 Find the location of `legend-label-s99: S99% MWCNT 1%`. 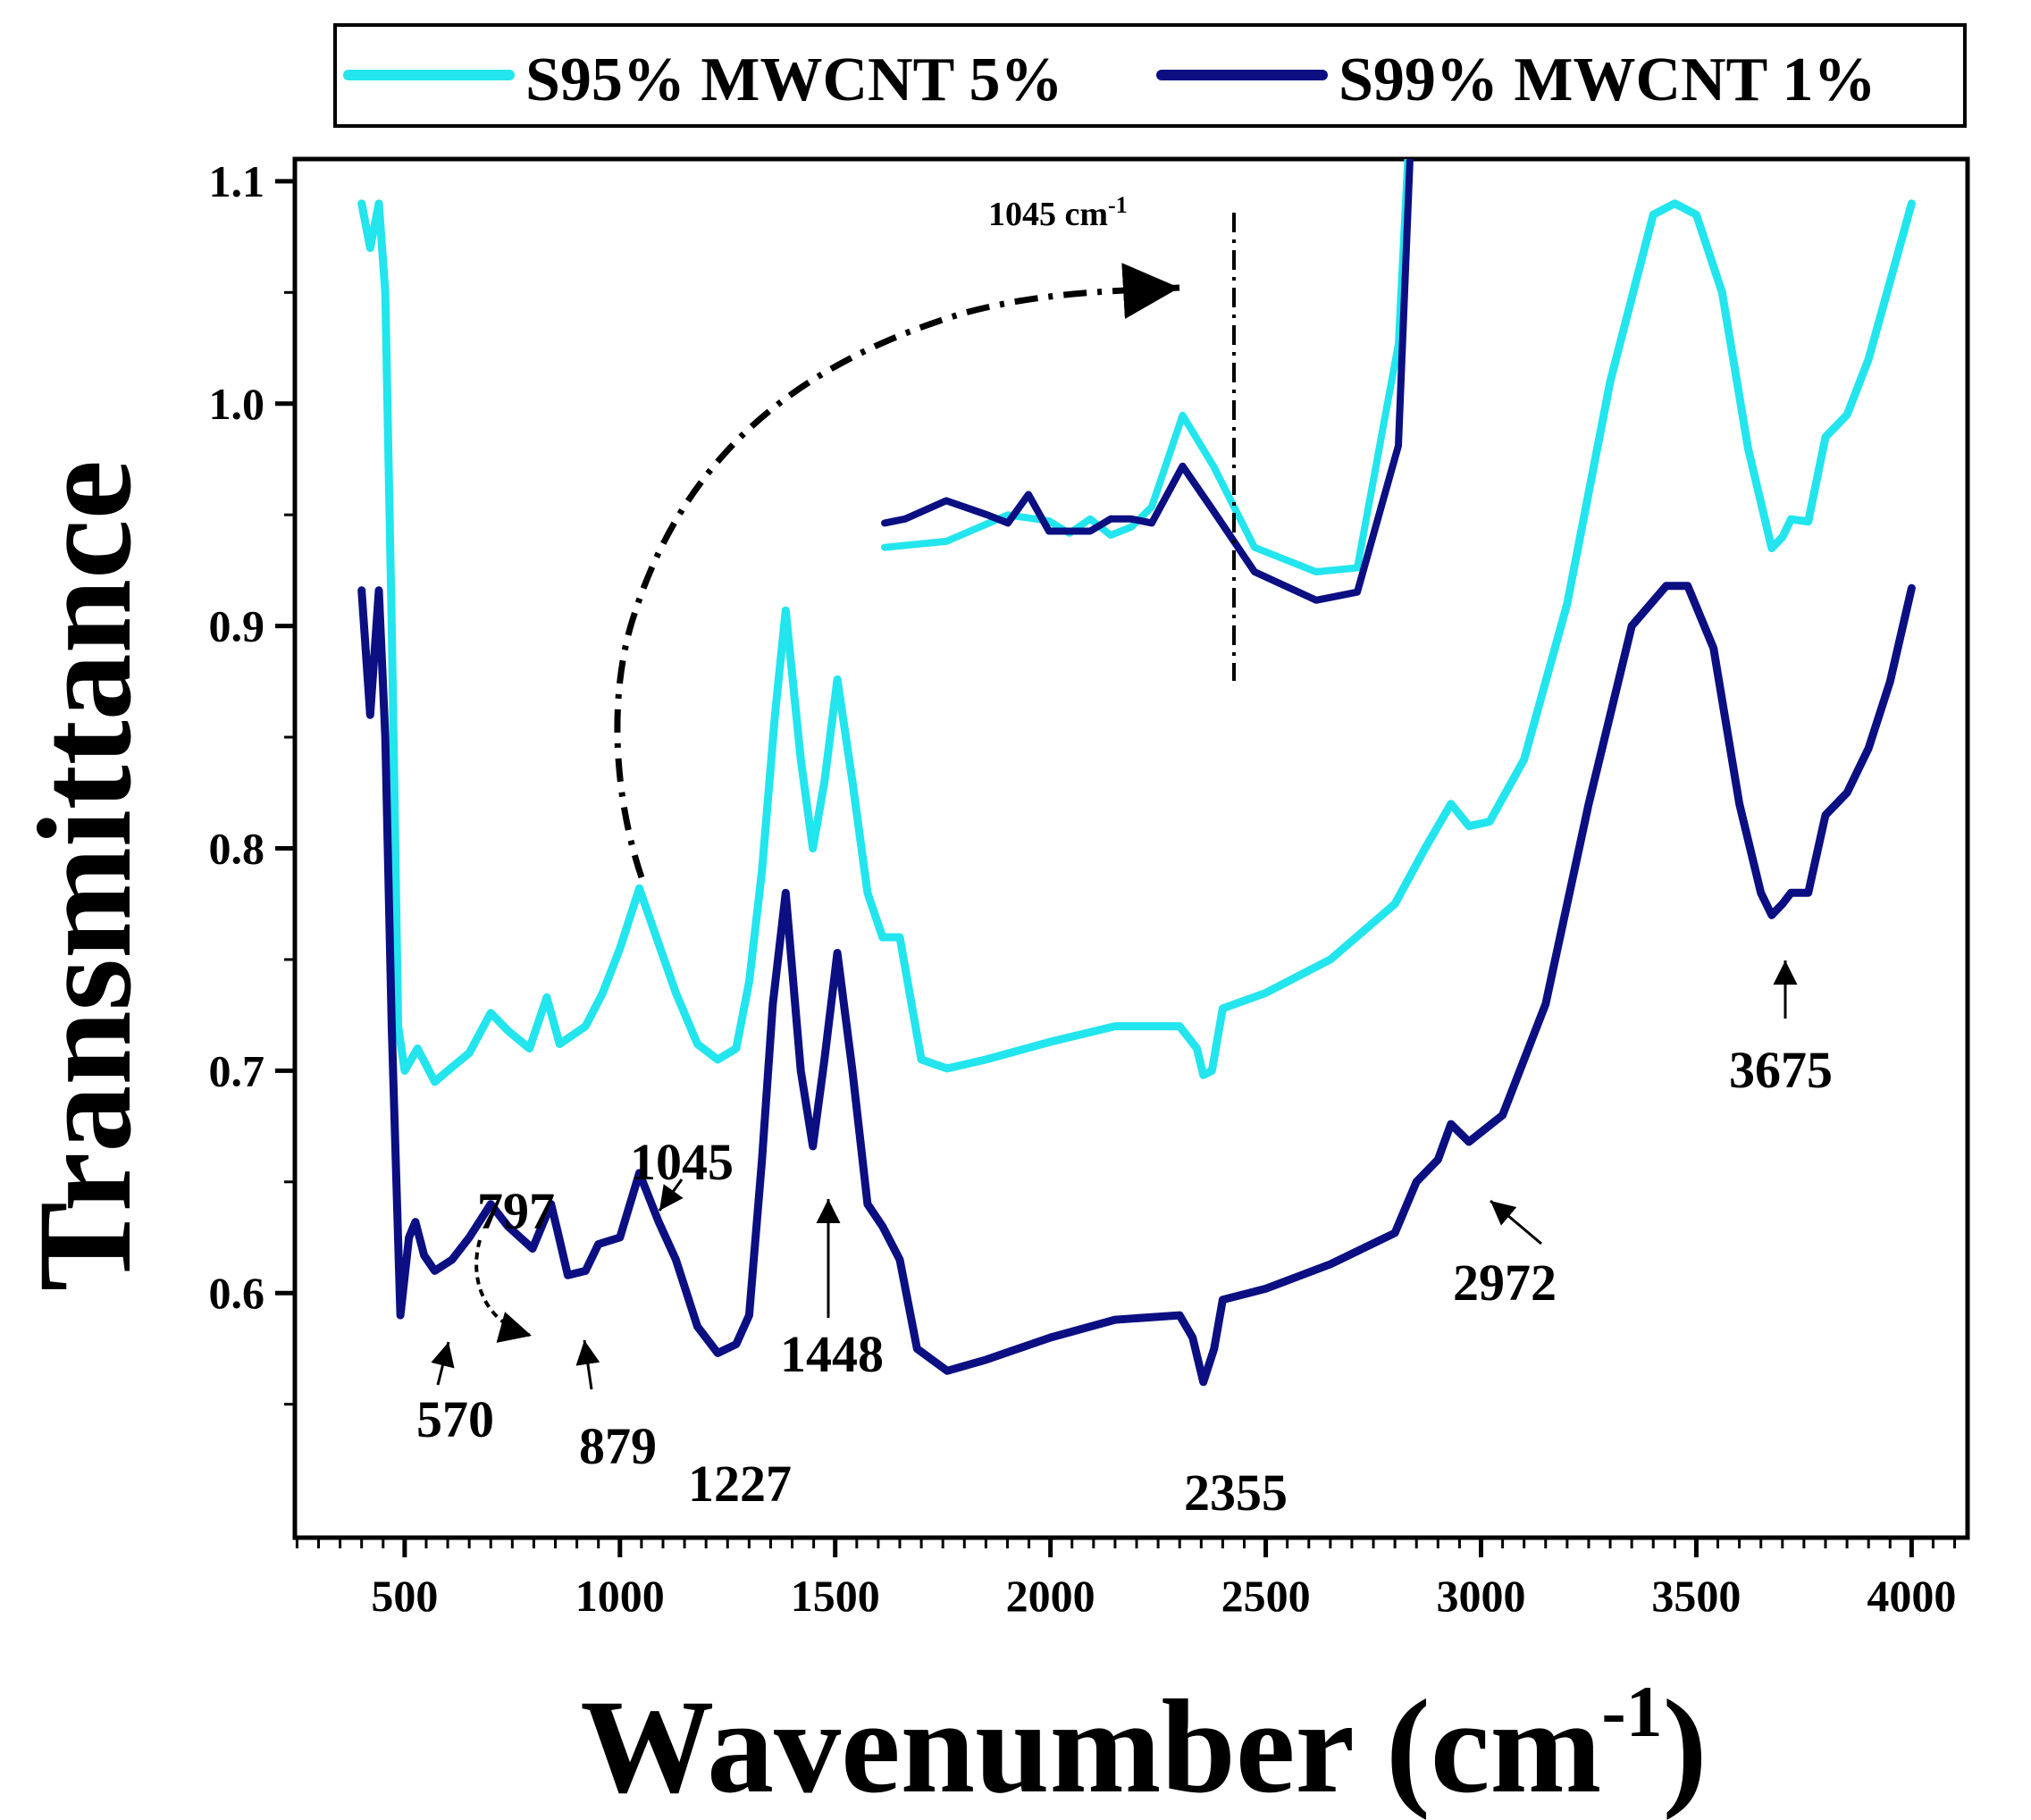

legend-label-s99: S99% MWCNT 1% is located at coordinates (1607, 80).